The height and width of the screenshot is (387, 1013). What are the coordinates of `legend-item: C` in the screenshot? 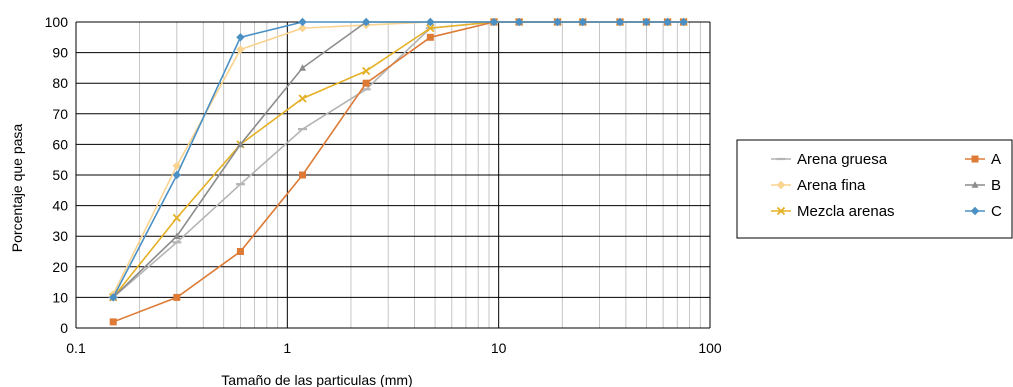 It's located at (983, 211).